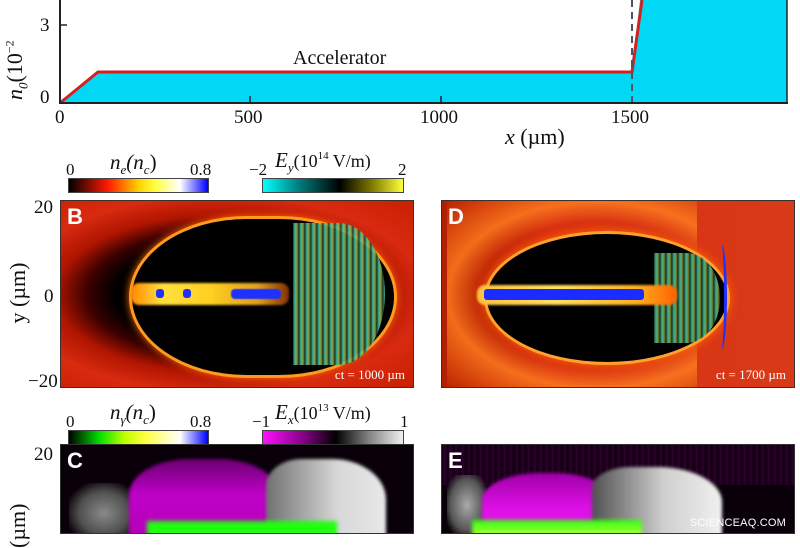 The height and width of the screenshot is (548, 800). What do you see at coordinates (248, 117) in the screenshot?
I see `xtick-500: 500` at bounding box center [248, 117].